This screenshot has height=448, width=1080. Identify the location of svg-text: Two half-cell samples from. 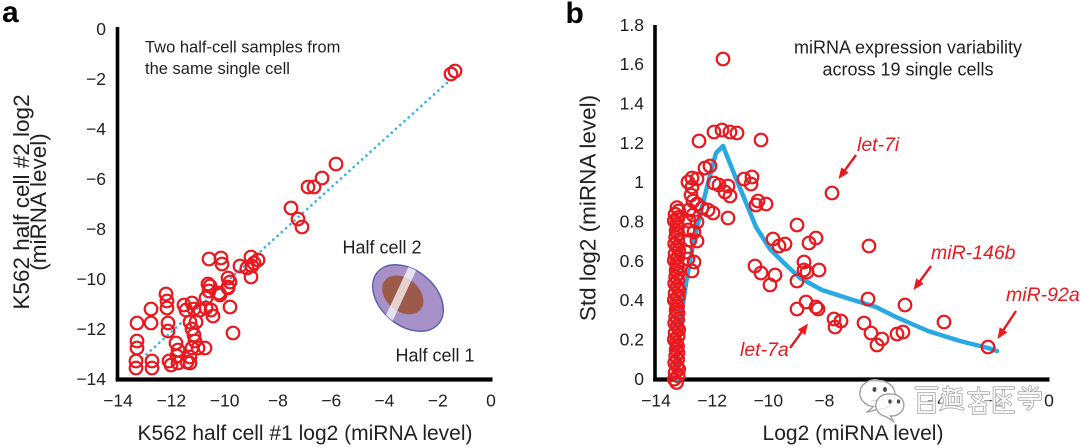
(242, 48).